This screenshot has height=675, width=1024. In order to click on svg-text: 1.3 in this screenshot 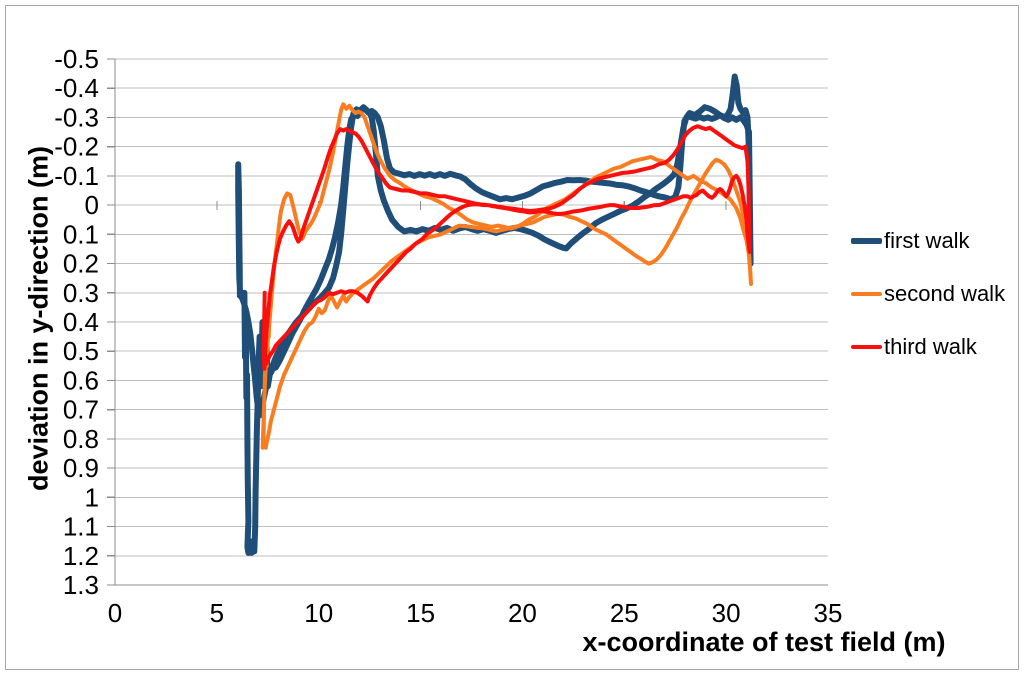, I will do `click(81, 585)`.